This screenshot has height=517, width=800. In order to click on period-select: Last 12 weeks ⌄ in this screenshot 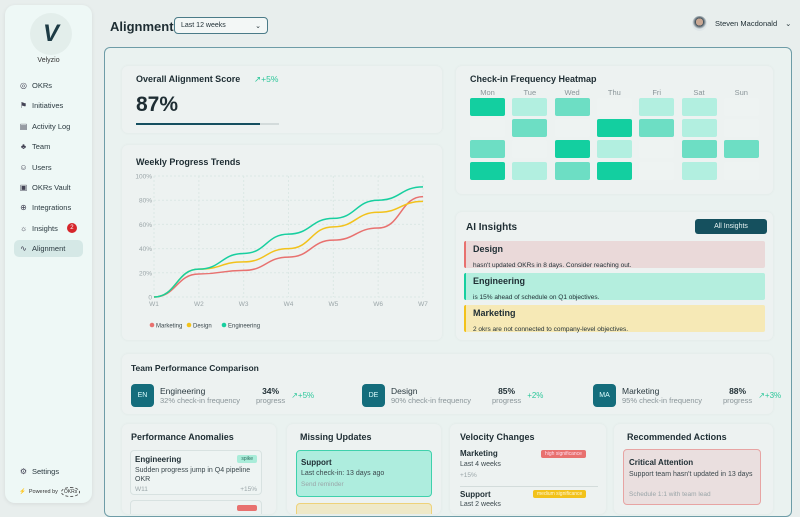, I will do `click(221, 25)`.